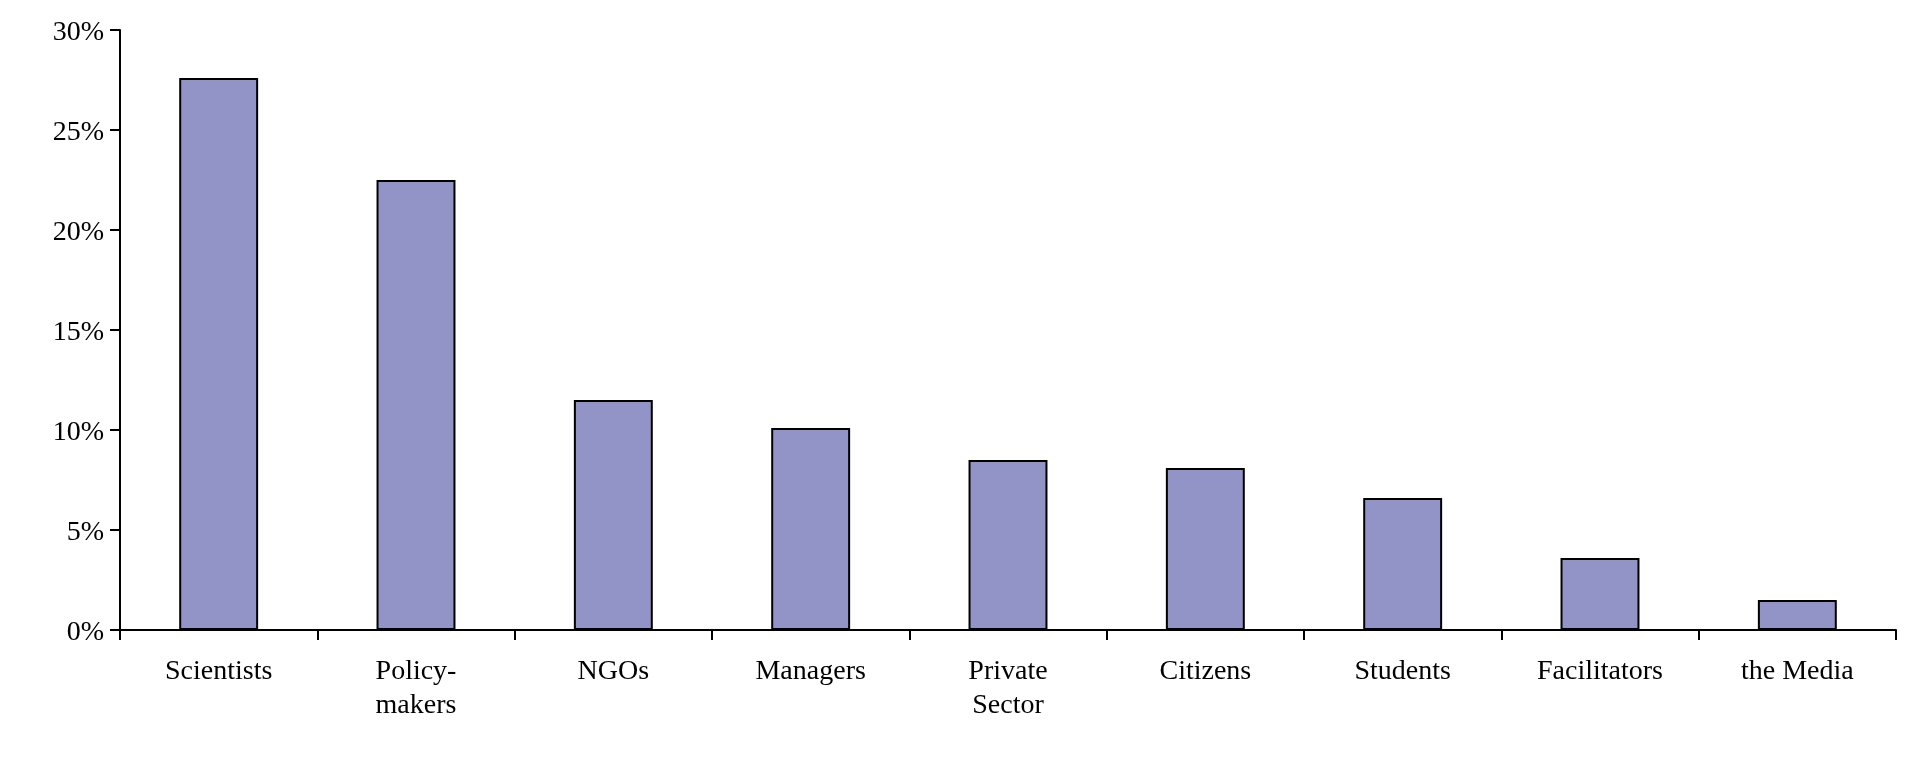 Image resolution: width=1920 pixels, height=758 pixels. I want to click on x-tick-label: Scientists, so click(218, 669).